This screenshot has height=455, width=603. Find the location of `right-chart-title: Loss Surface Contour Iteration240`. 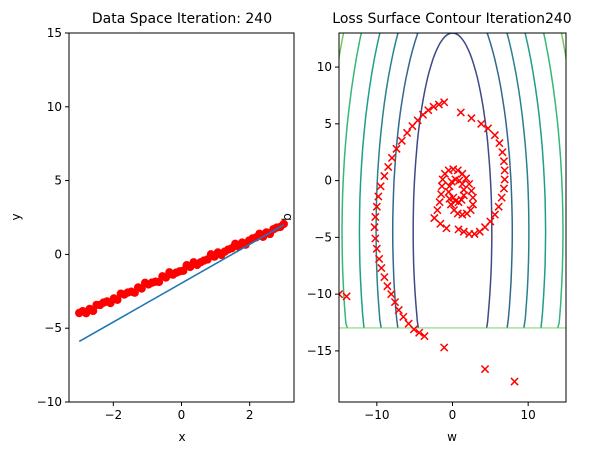

right-chart-title: Loss Surface Contour Iteration240 is located at coordinates (451, 19).